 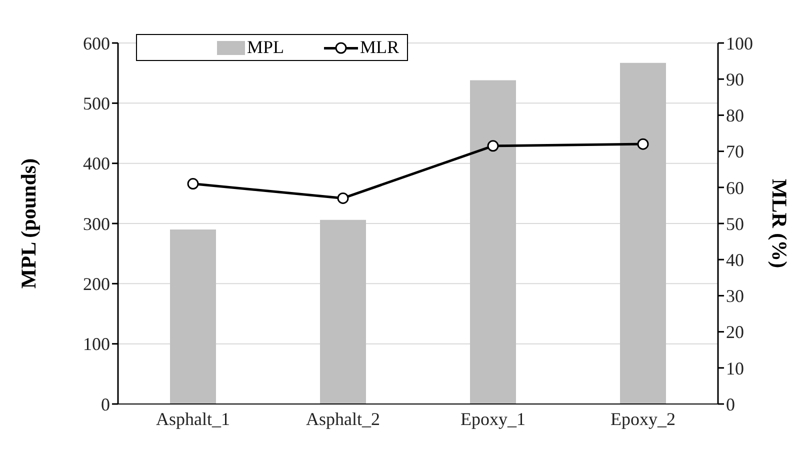 I want to click on x-tick-label: Epoxy_1, so click(x=493, y=418).